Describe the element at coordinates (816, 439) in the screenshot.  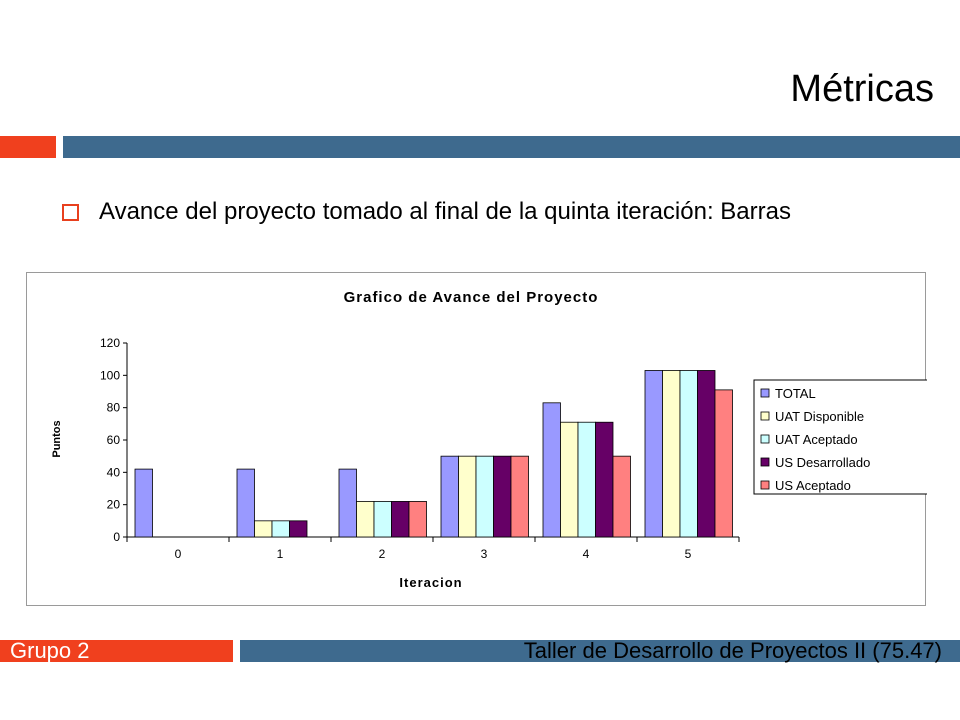
I see `legend-label: UAT Aceptado` at that location.